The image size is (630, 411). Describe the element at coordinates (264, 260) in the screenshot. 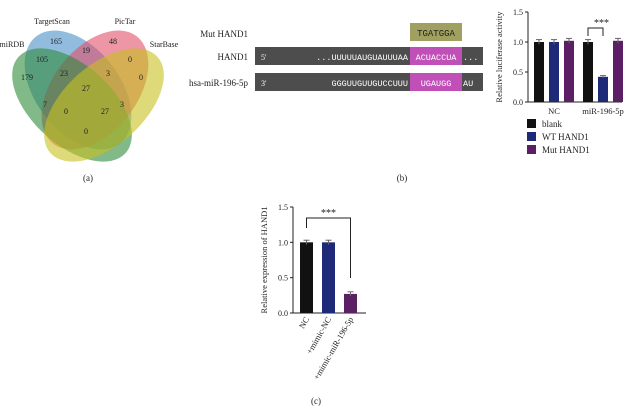

I see `y-axis-label: Relative expression of HAND1` at that location.